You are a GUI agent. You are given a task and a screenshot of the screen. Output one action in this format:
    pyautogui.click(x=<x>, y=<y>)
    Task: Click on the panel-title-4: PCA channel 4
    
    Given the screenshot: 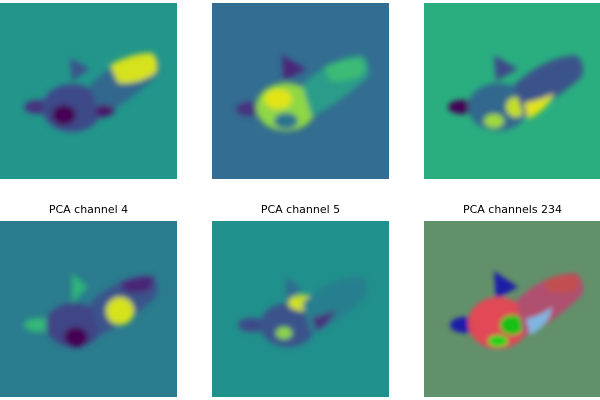 What is the action you would take?
    pyautogui.click(x=88, y=209)
    